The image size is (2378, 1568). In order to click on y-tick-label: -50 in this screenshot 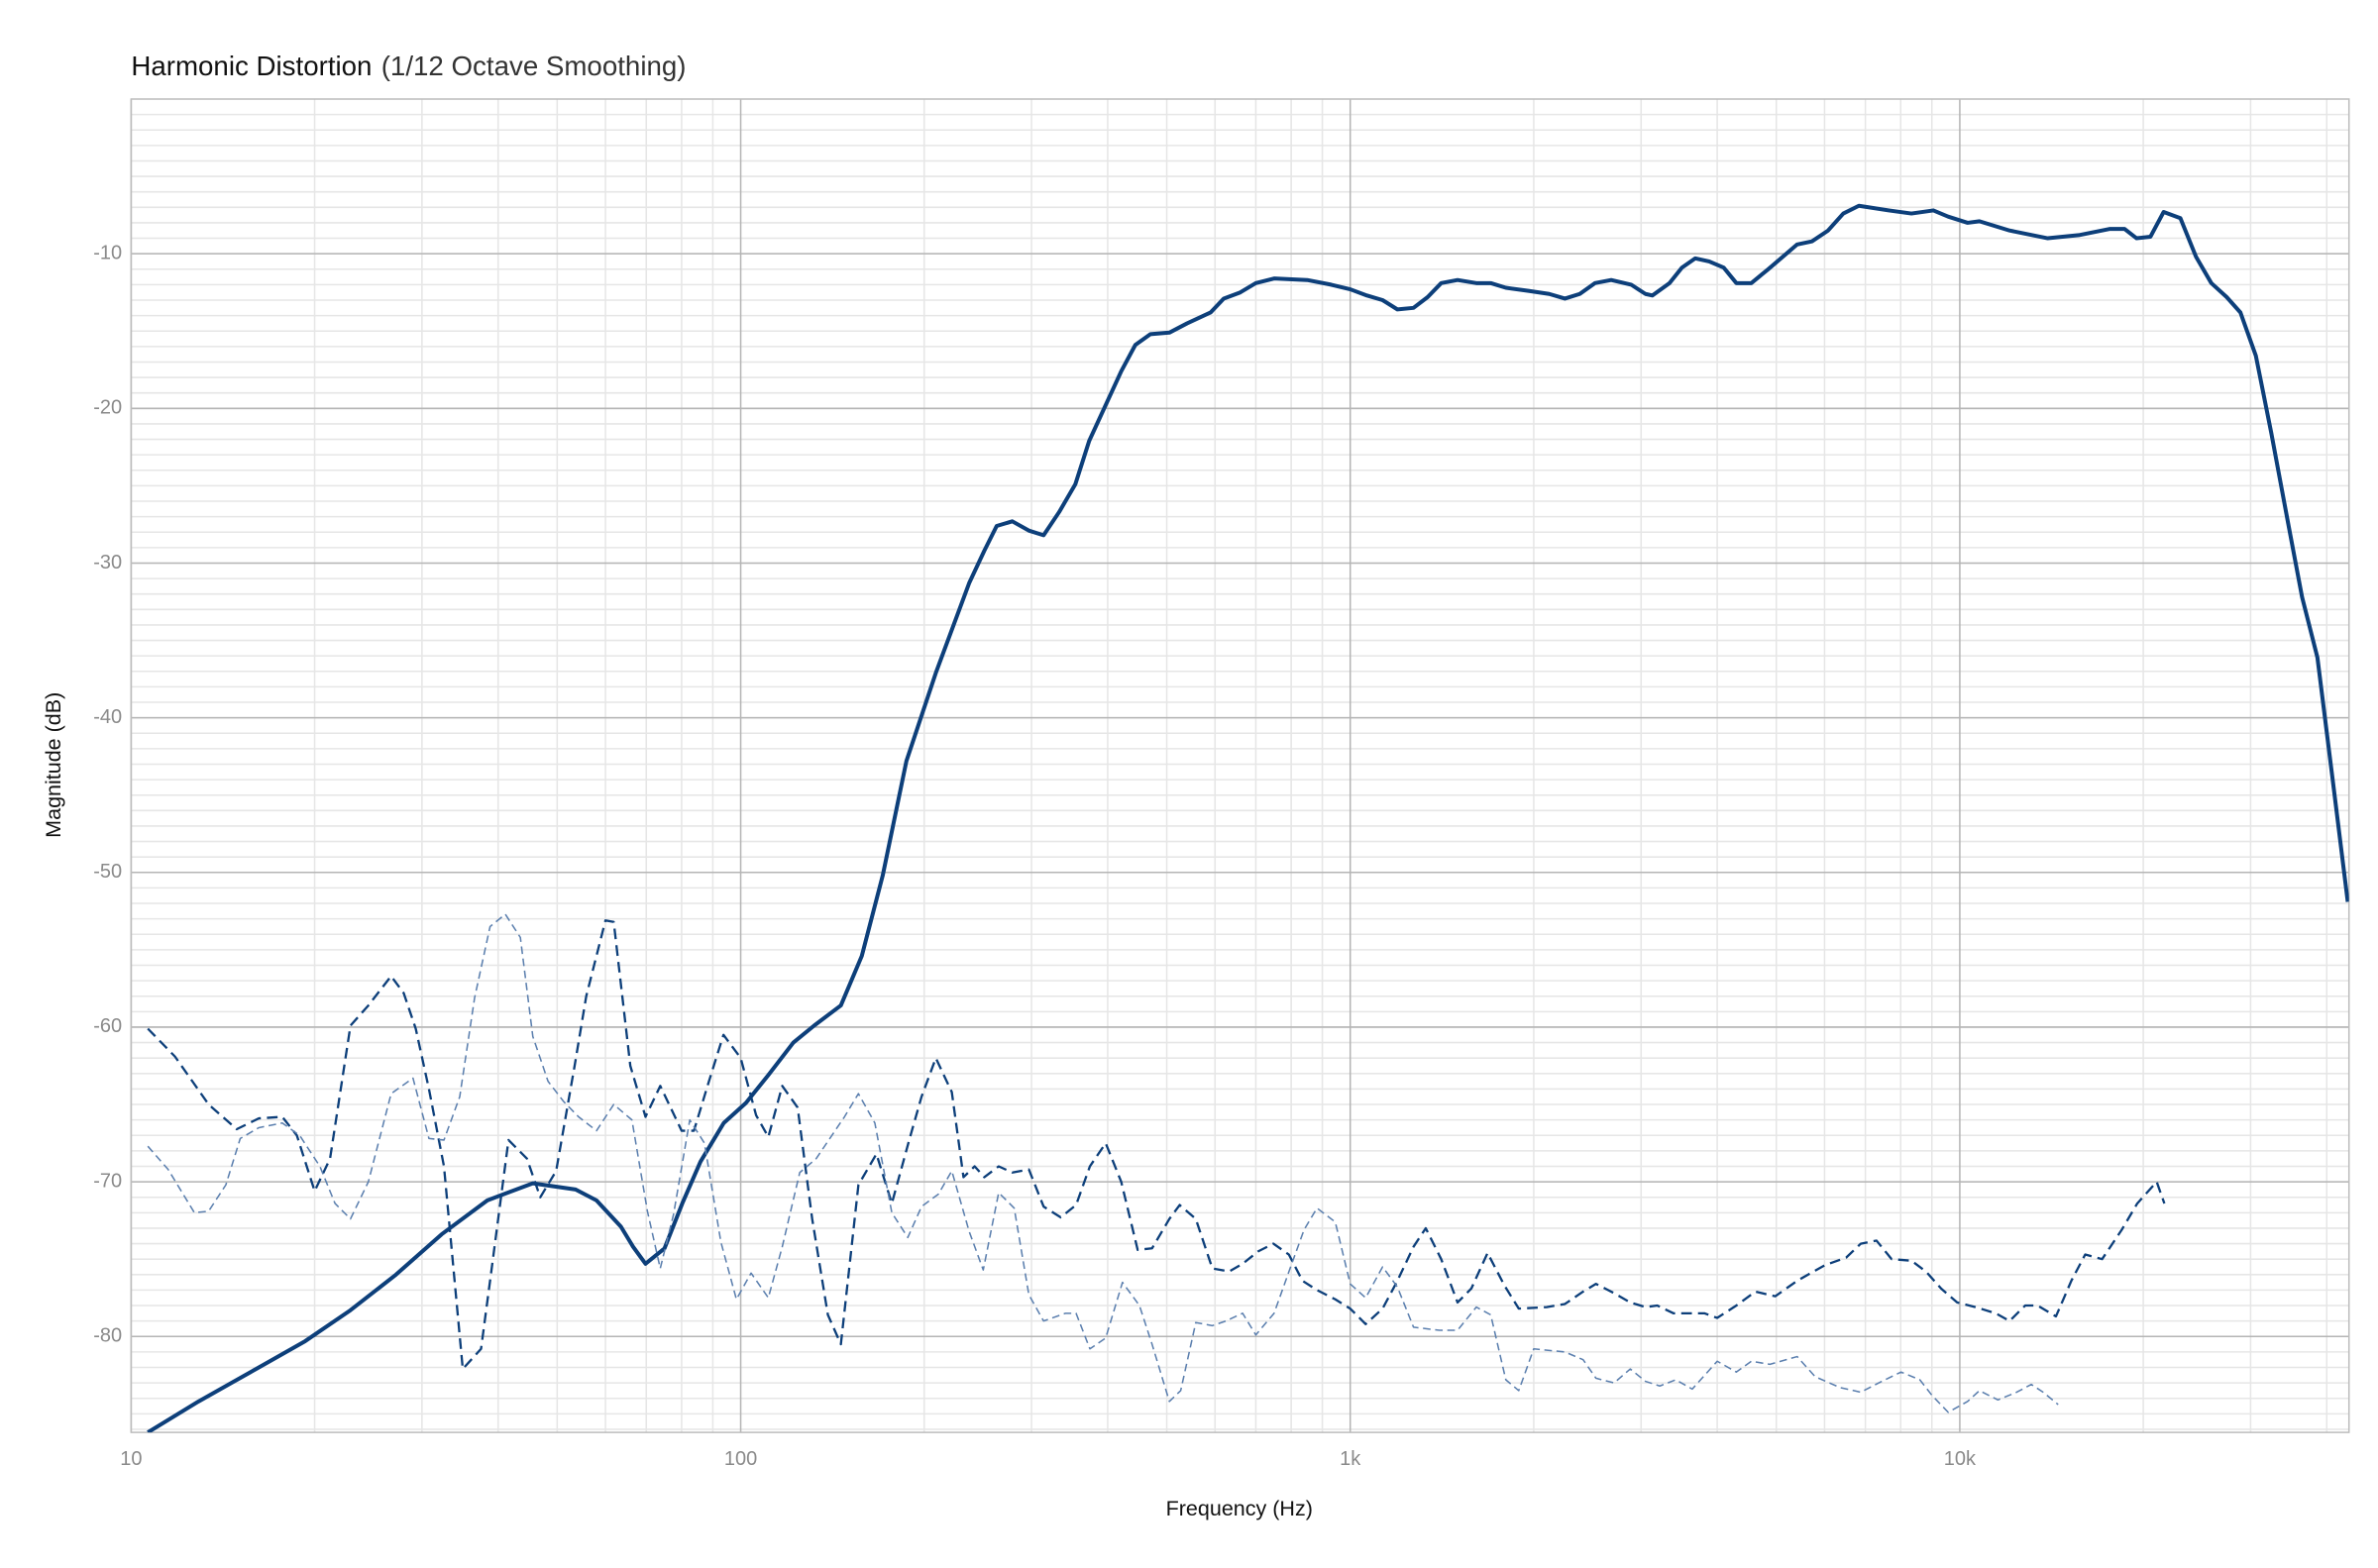, I will do `click(108, 872)`.